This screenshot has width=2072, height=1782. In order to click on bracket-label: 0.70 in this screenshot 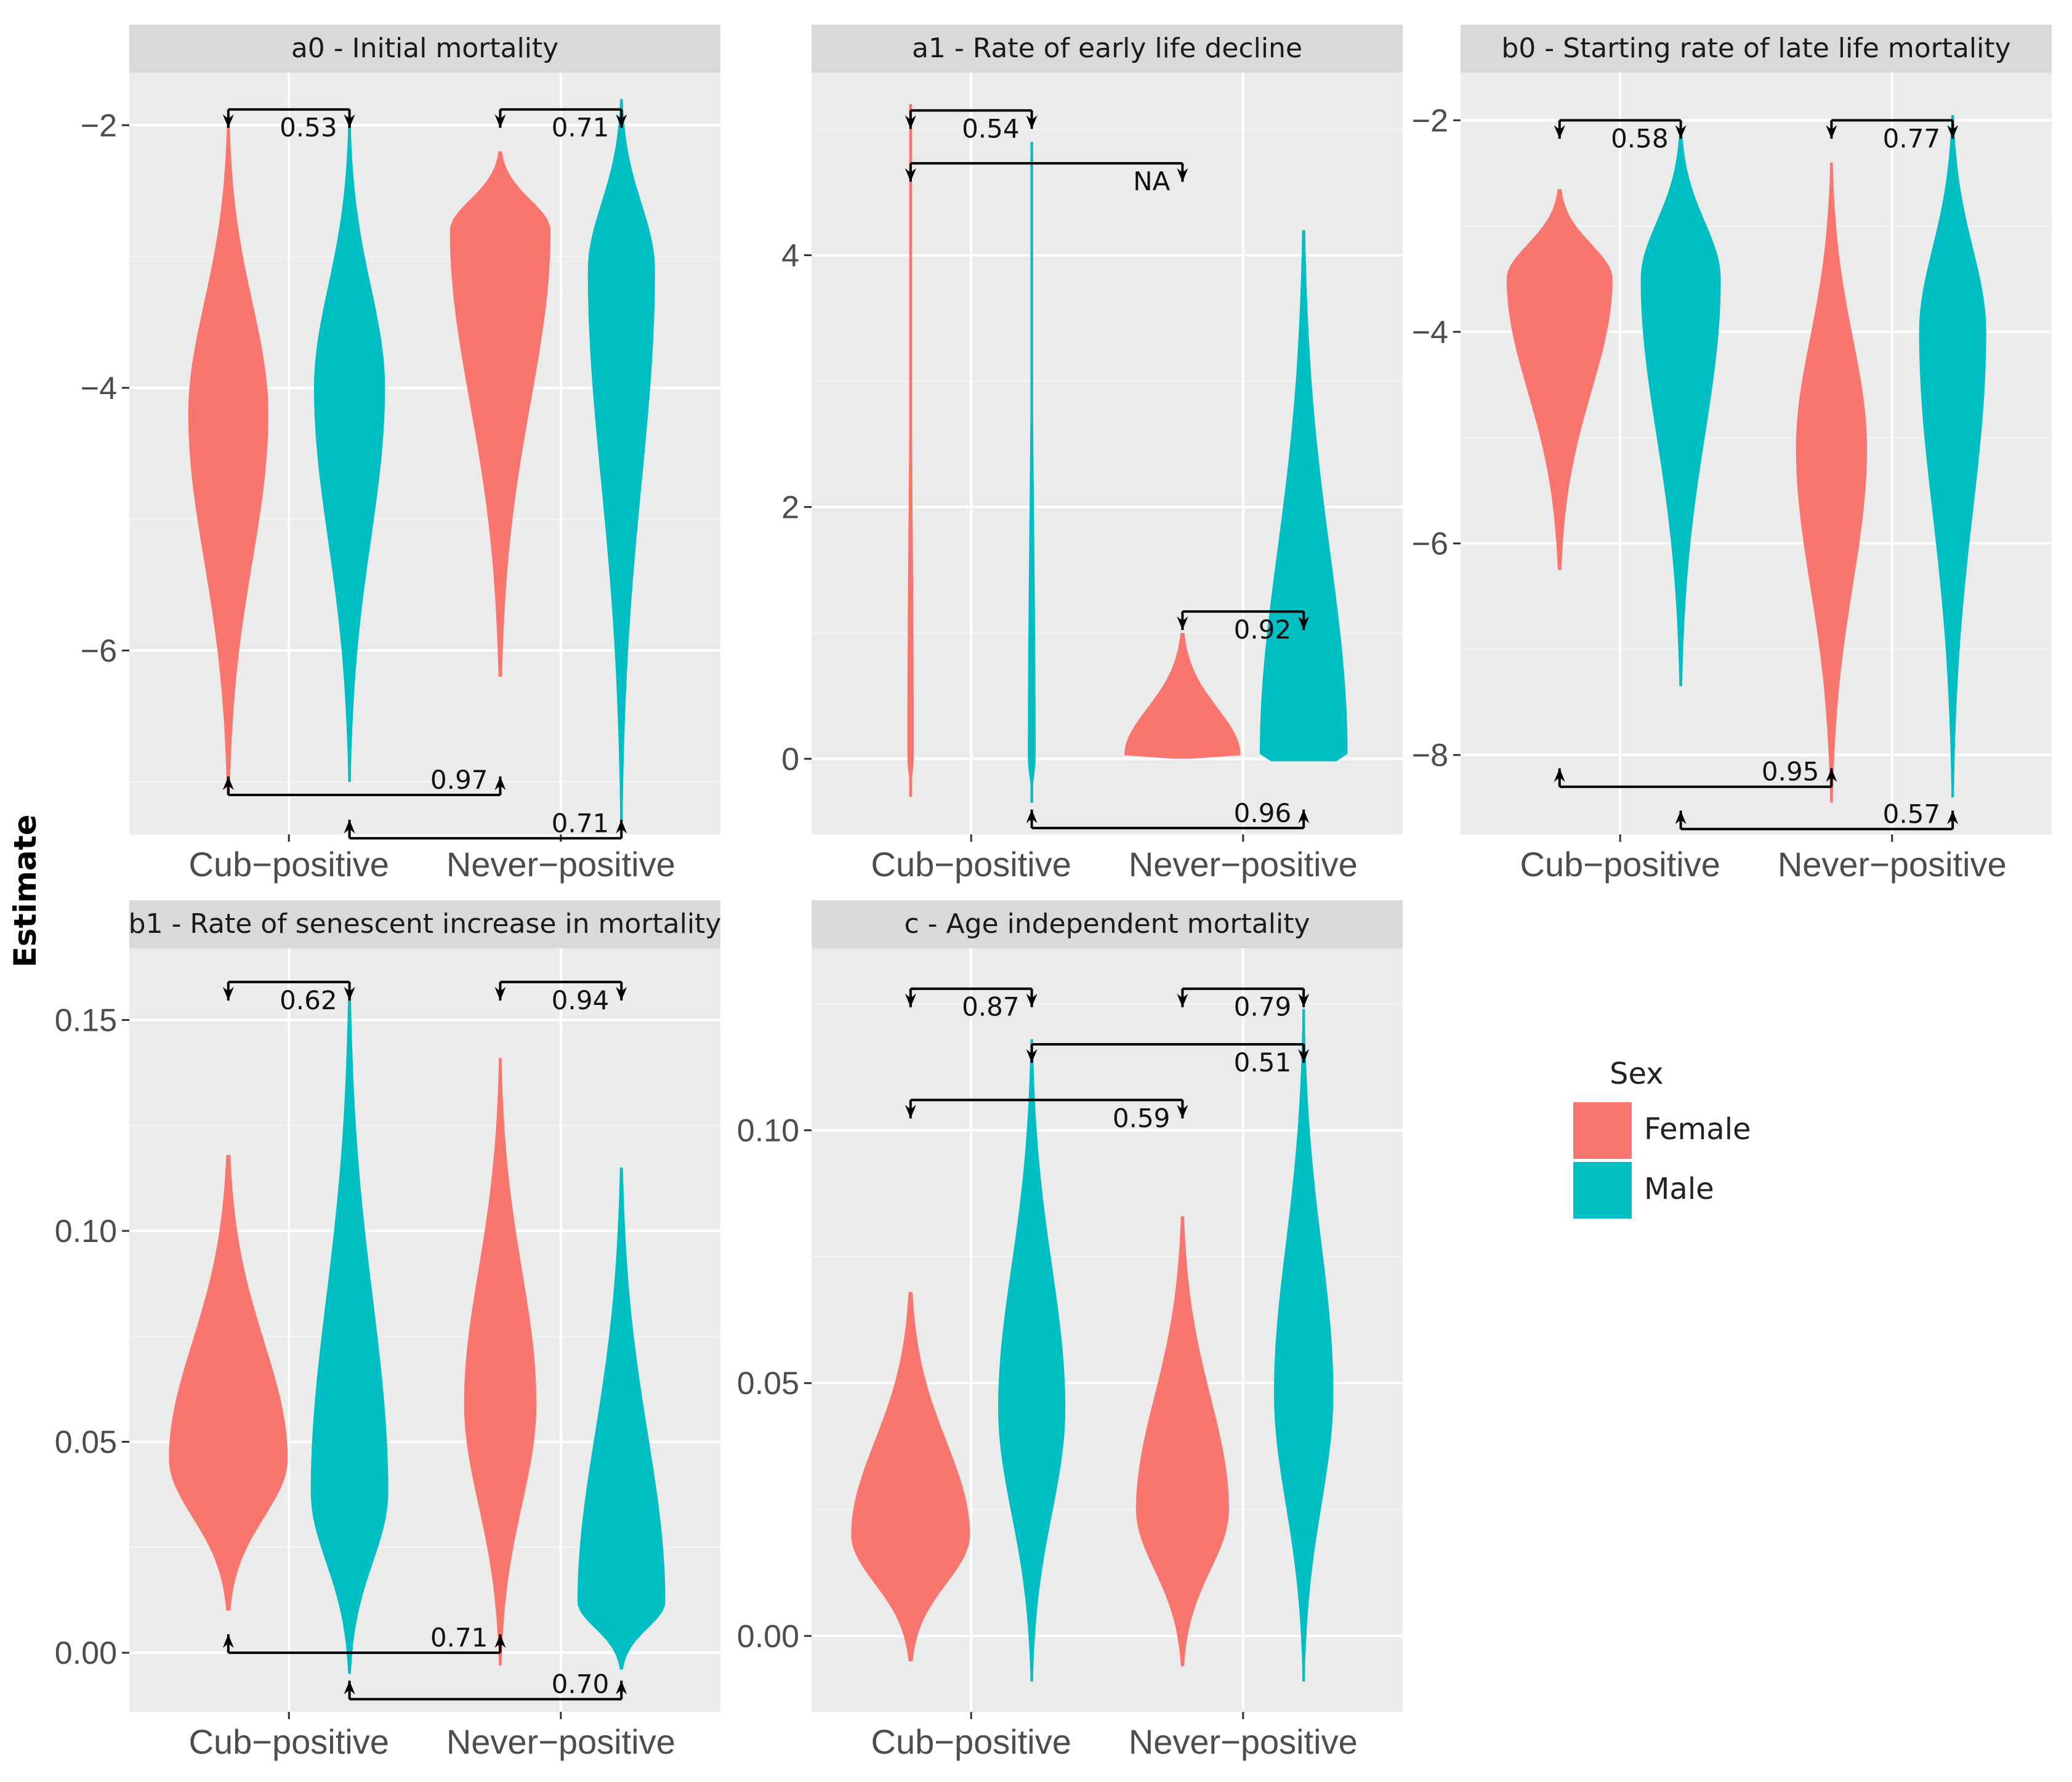, I will do `click(581, 1684)`.